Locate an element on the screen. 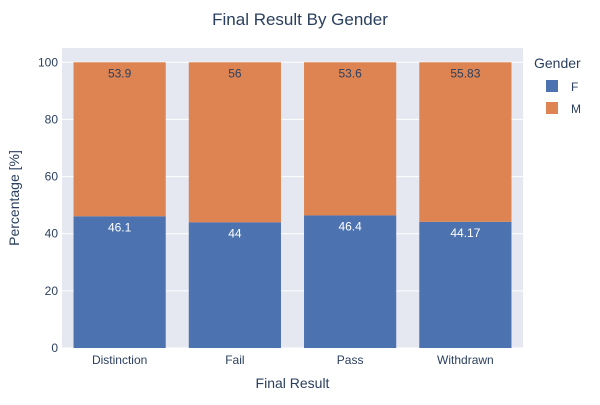  bar-distinction-f is located at coordinates (119, 282).